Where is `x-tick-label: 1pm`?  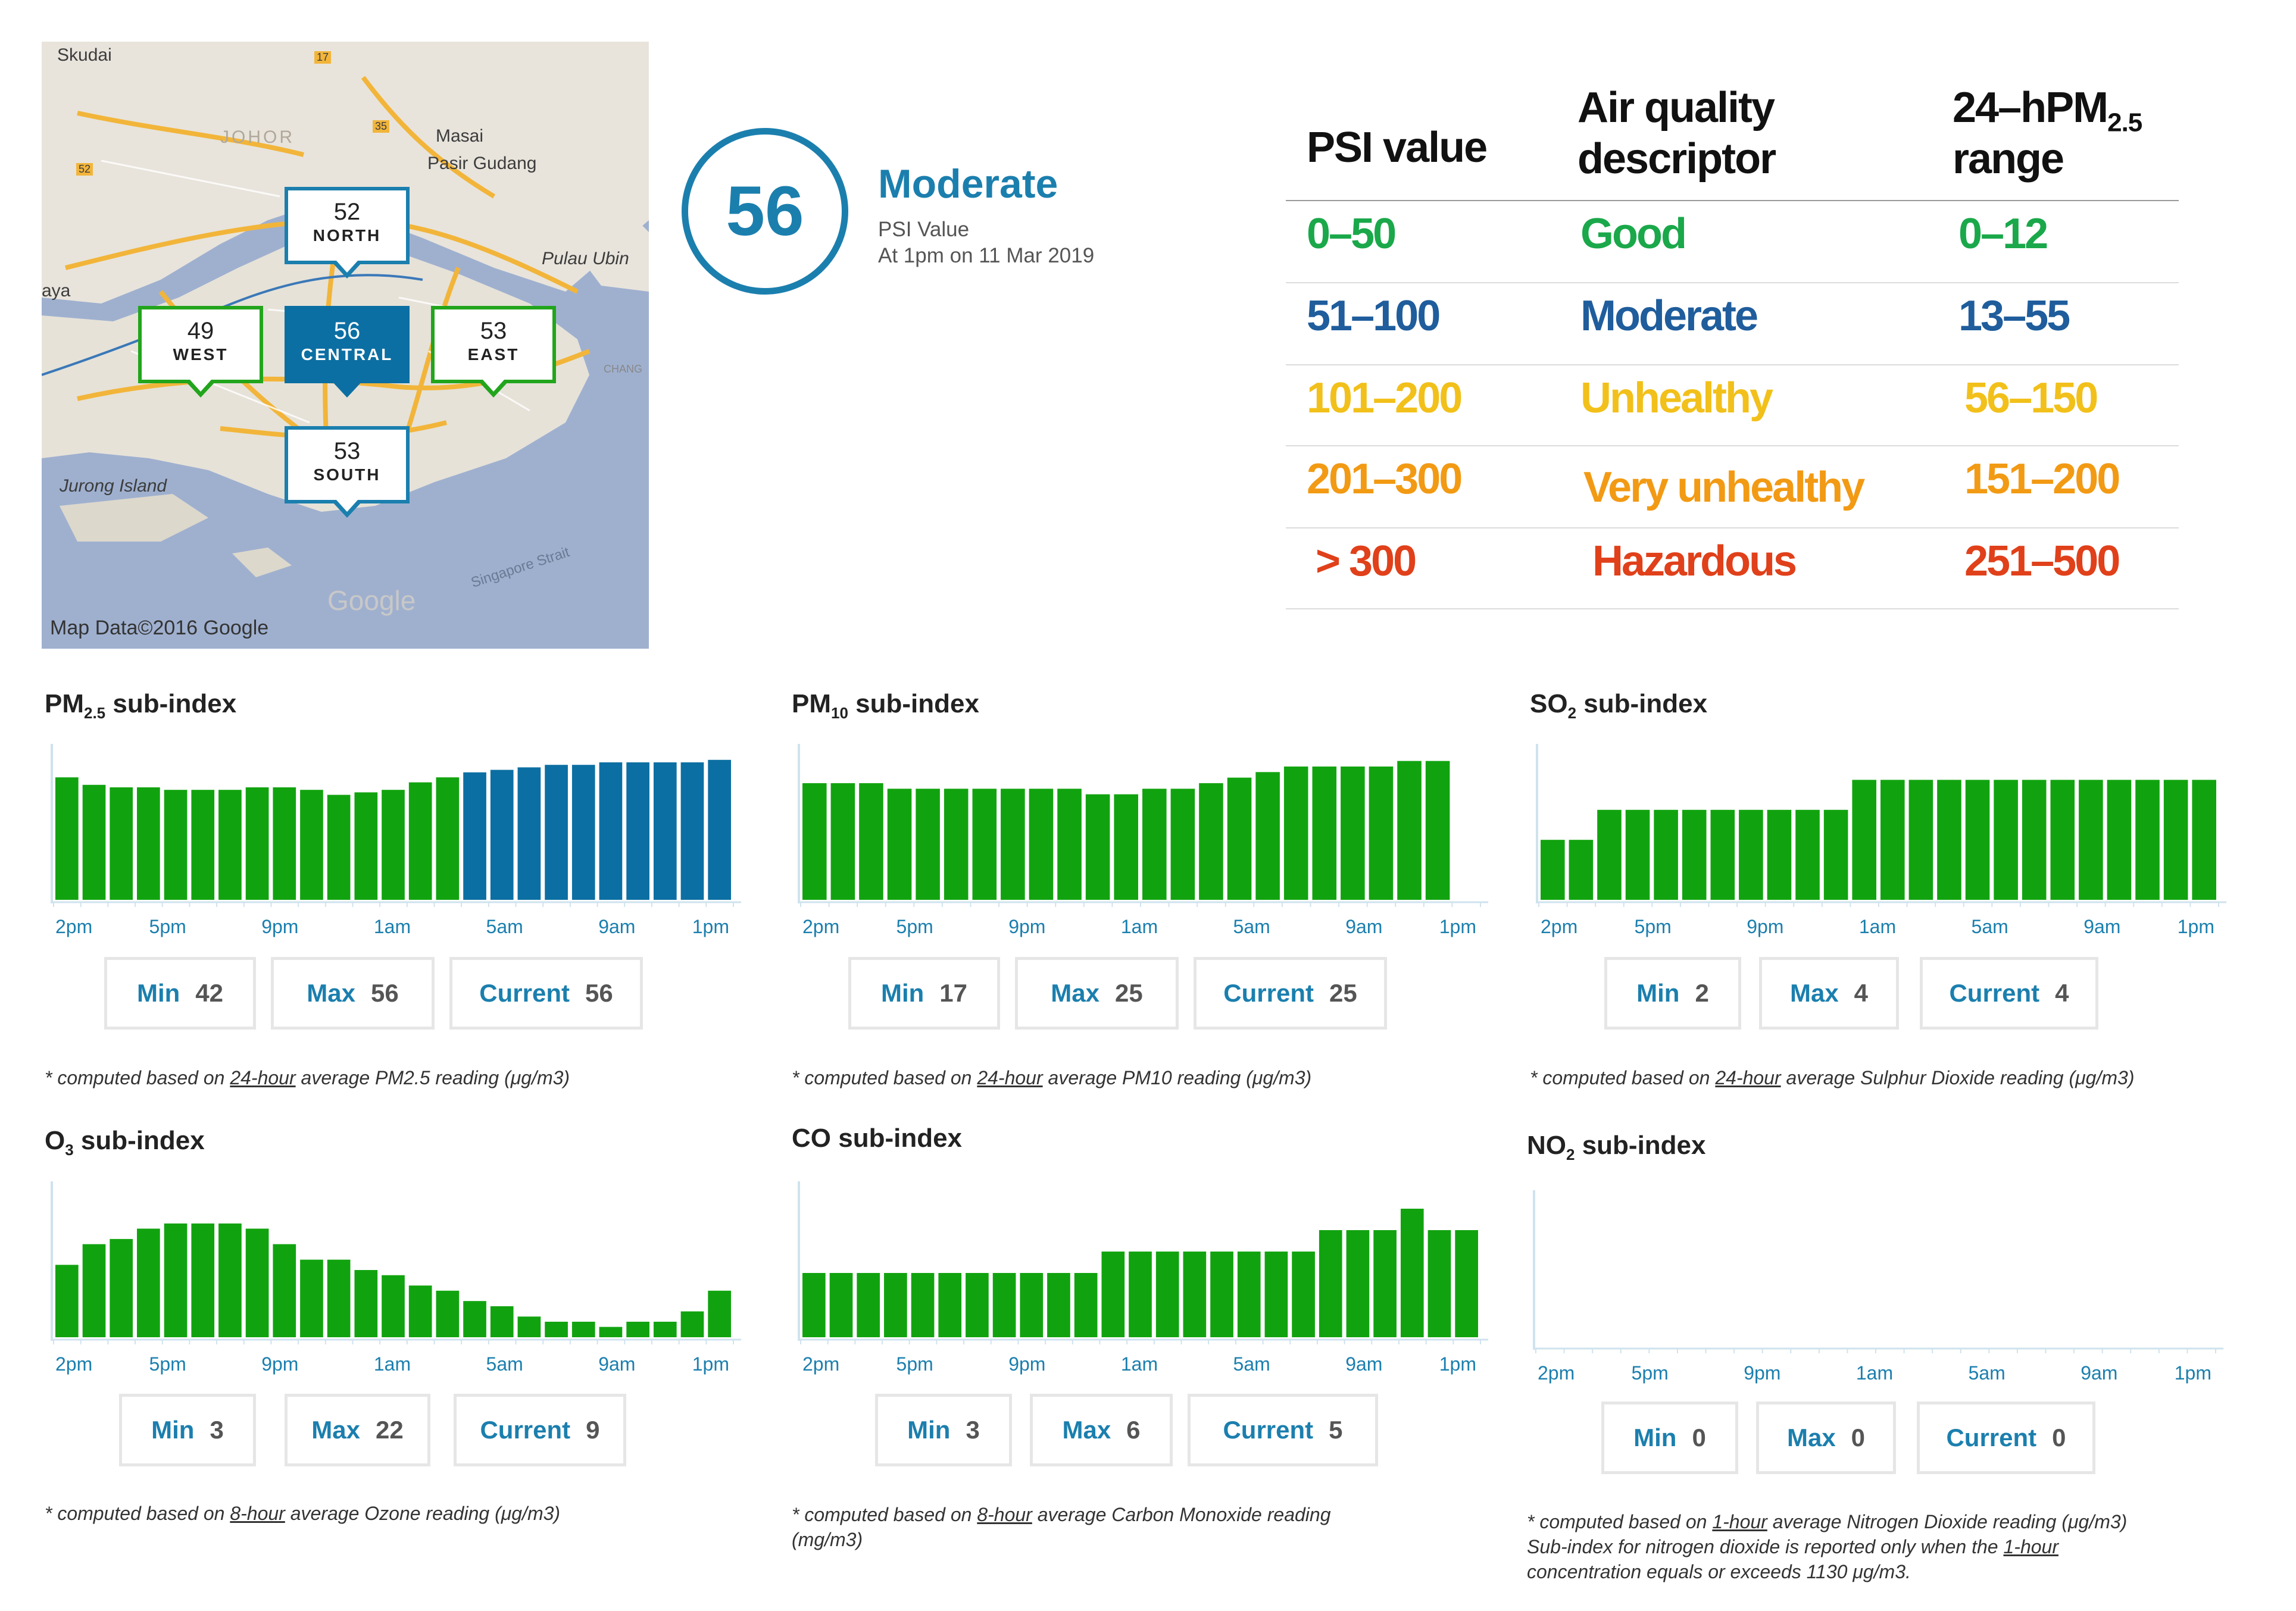 x-tick-label: 1pm is located at coordinates (711, 1364).